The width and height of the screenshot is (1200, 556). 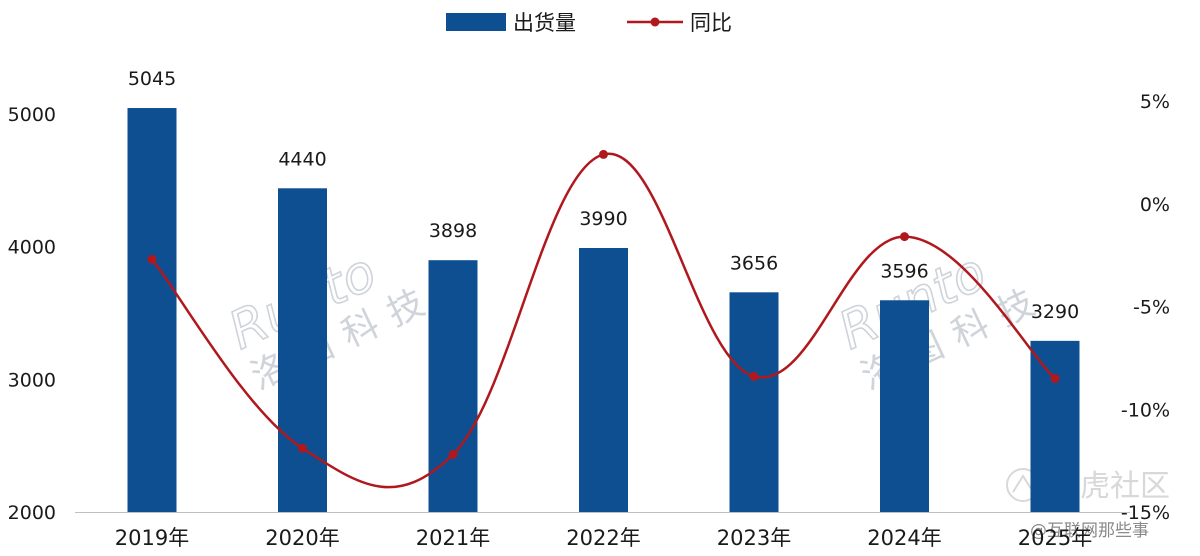 I want to click on bar-data-label: 3290, so click(x=1055, y=312).